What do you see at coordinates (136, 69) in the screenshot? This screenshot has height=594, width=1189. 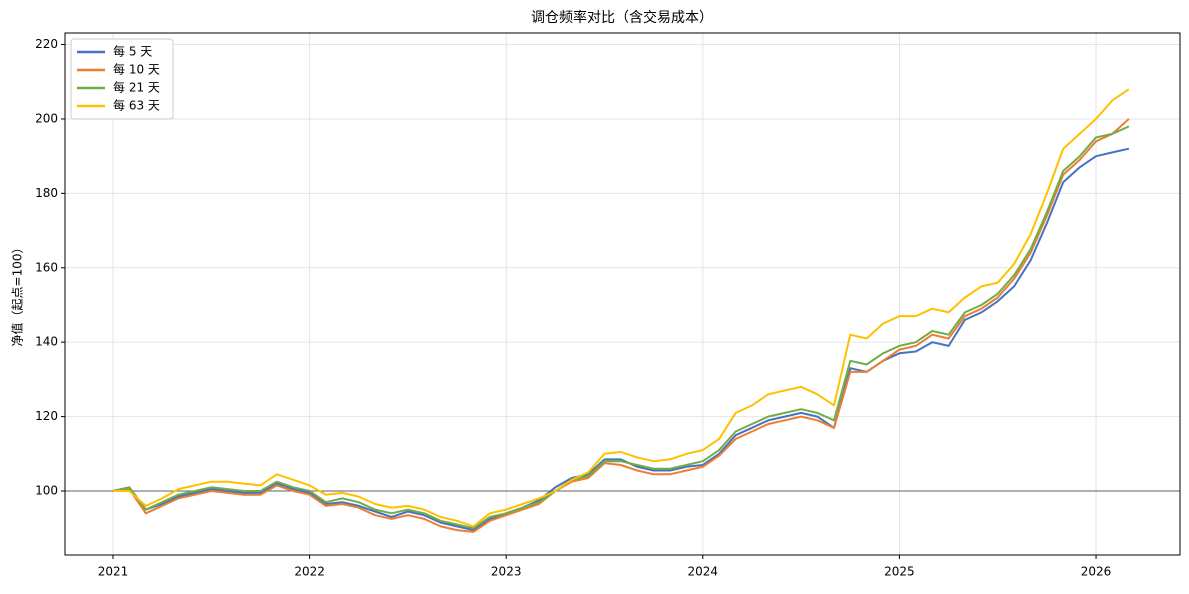 I see `legend-label: 每 10 天` at bounding box center [136, 69].